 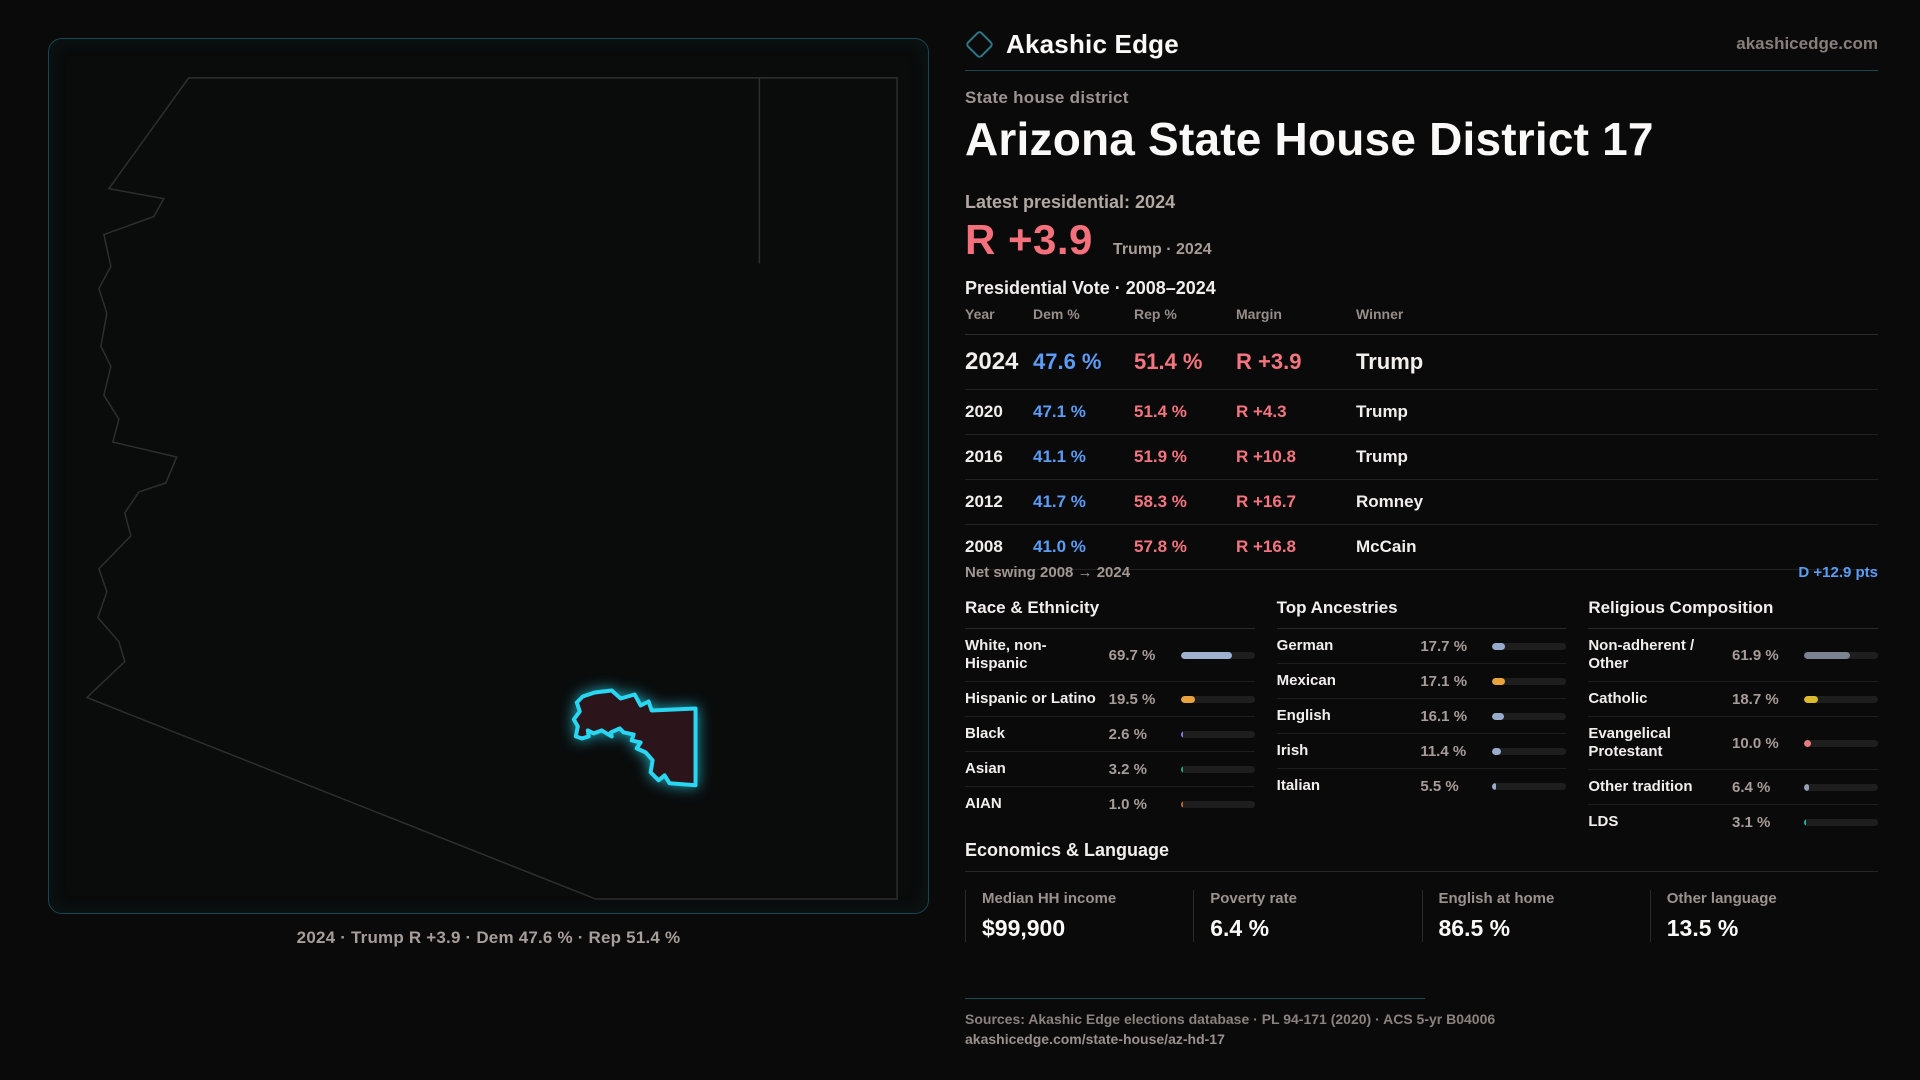 I want to click on headline-margin-row: R +3.9 Trump · 2024, so click(x=1421, y=240).